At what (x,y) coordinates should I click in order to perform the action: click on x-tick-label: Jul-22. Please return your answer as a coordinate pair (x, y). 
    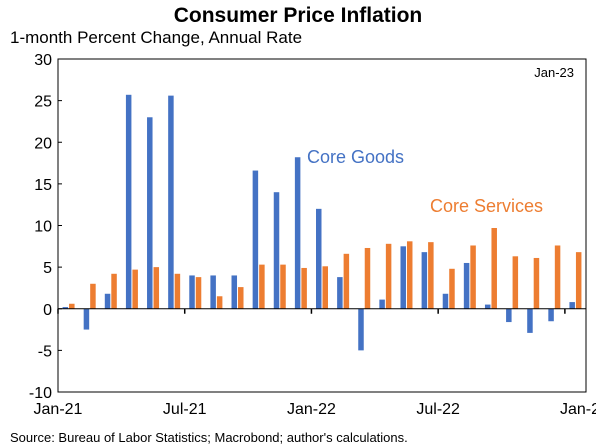
    Looking at the image, I should click on (438, 409).